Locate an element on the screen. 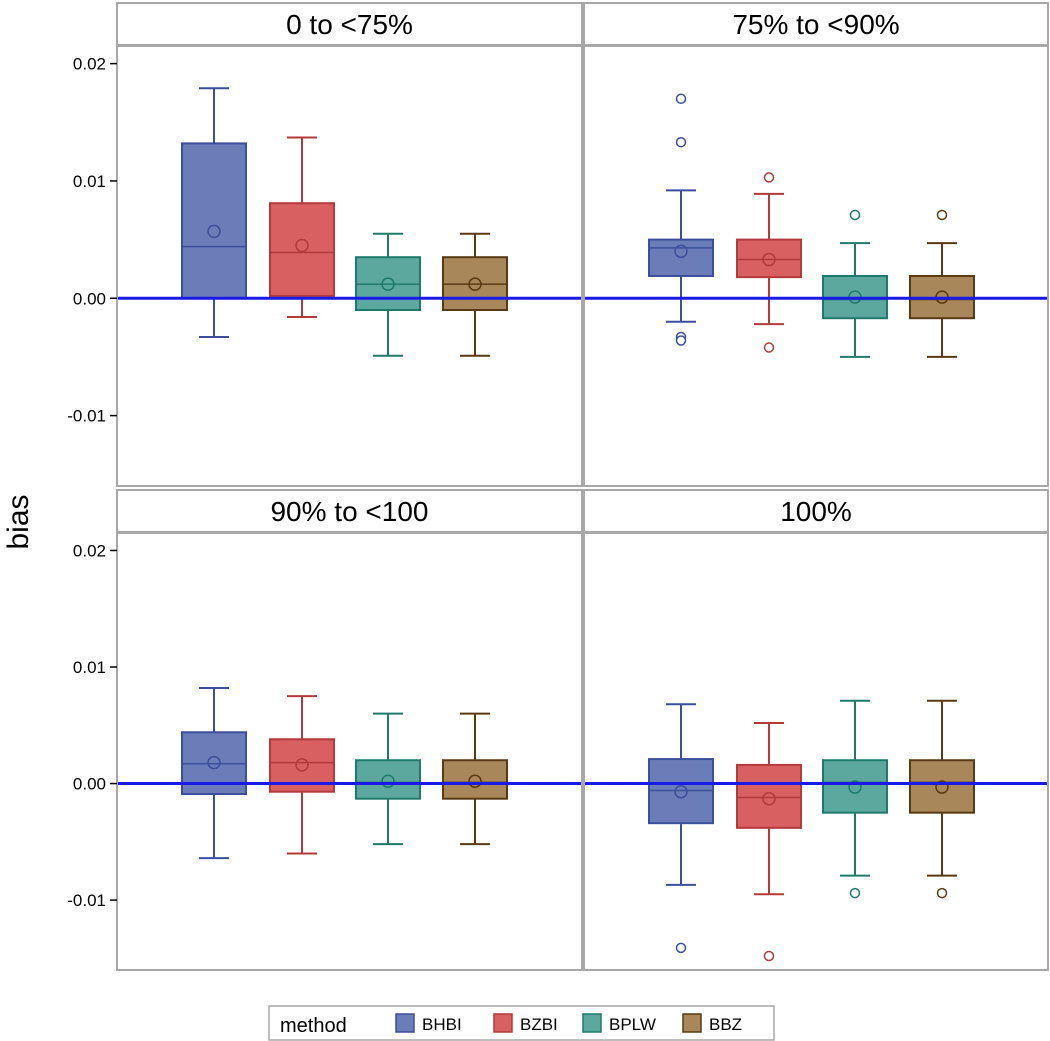 The height and width of the screenshot is (1041, 1050). panel-title: 0 to <75% is located at coordinates (349, 24).